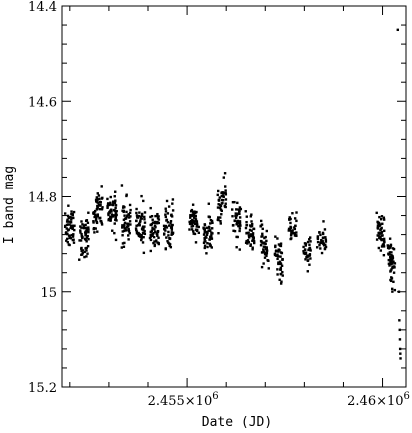 The height and width of the screenshot is (433, 412). I want to click on y-tick-label: 15.2, so click(42, 388).